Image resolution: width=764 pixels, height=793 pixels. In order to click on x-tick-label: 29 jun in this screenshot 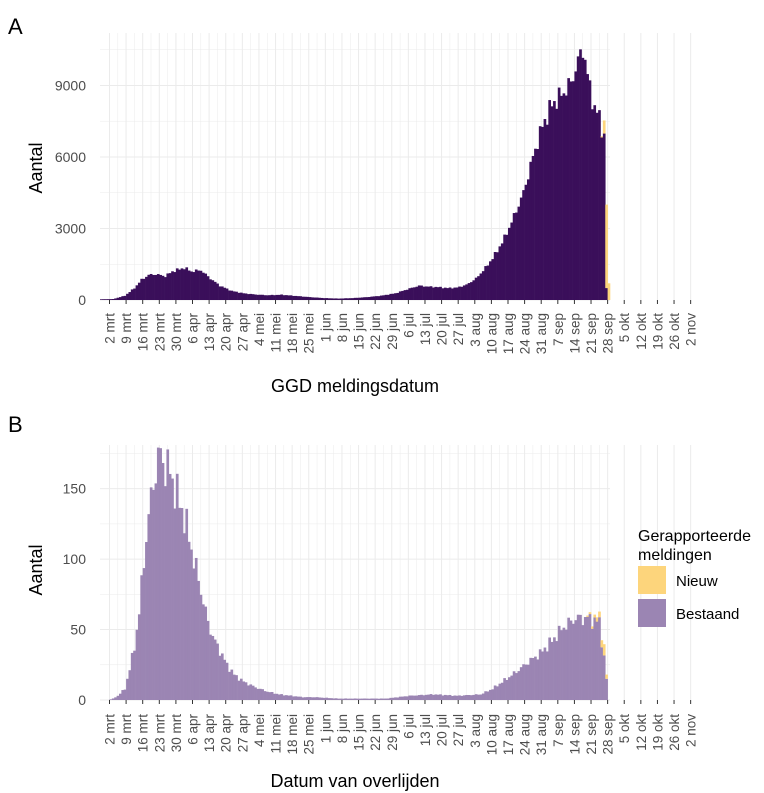, I will do `click(392, 732)`.